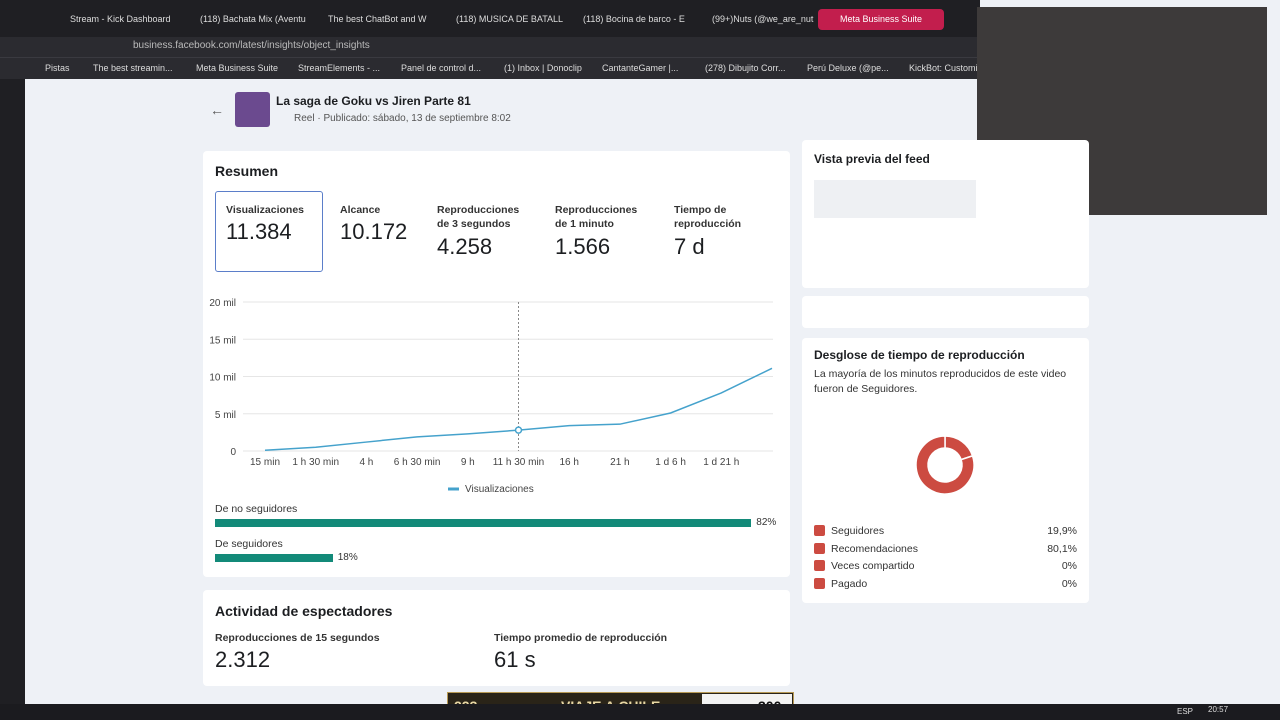 The height and width of the screenshot is (720, 1280). Describe the element at coordinates (374, 231) in the screenshot. I see `metric-value: 10.172` at that location.